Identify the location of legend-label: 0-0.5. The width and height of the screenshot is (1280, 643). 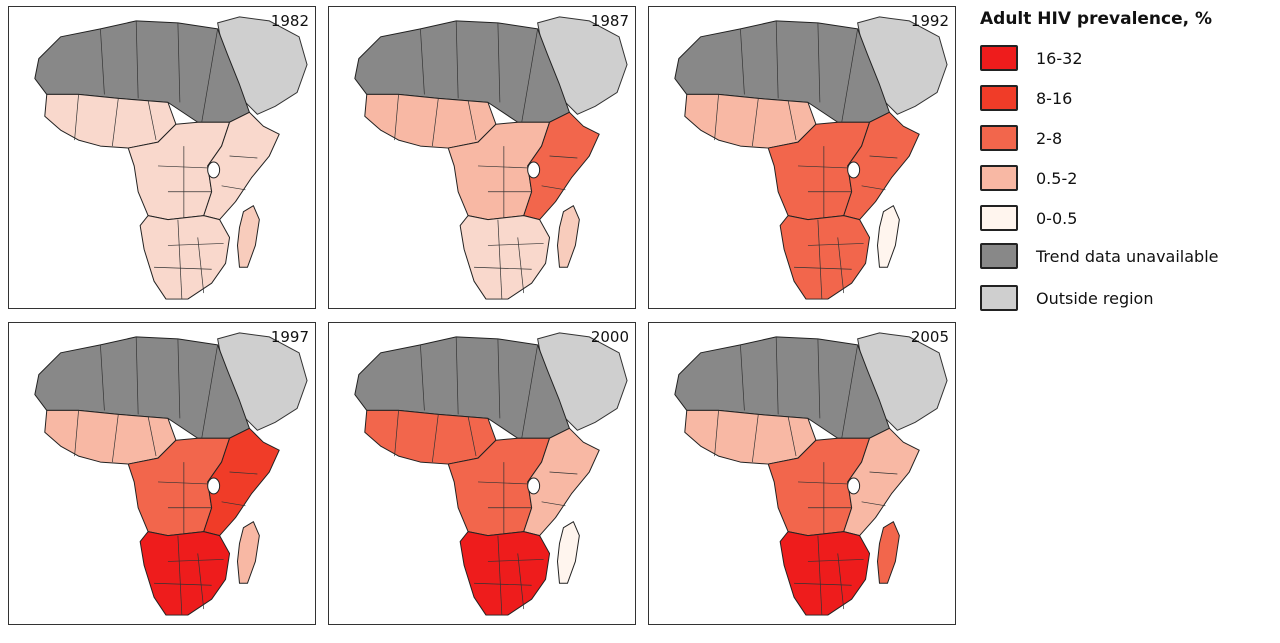
(1057, 218).